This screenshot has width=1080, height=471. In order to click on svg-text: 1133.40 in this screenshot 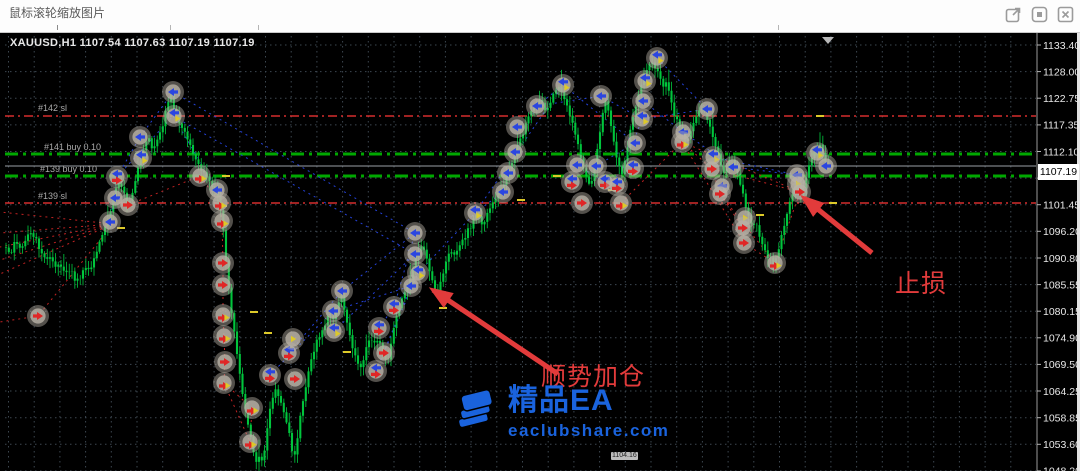, I will do `click(1061, 46)`.